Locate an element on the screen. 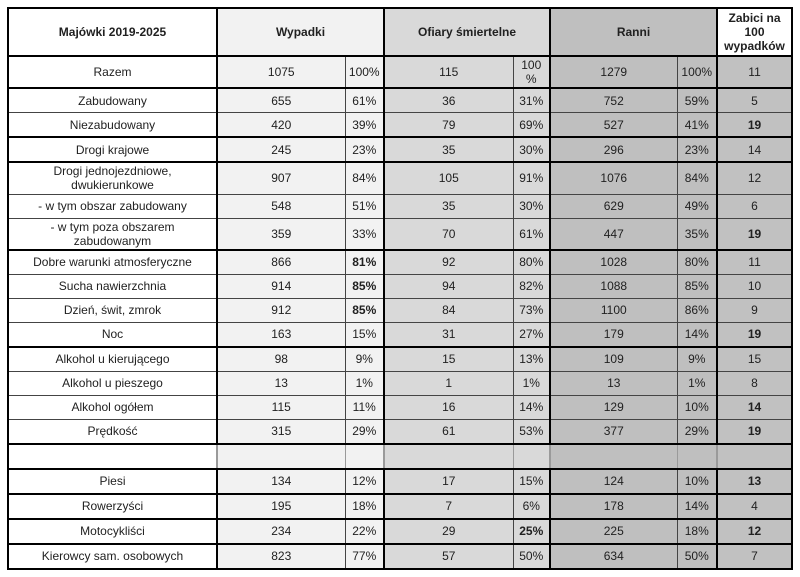 Image resolution: width=800 pixels, height=577 pixels. ranni-percent: 80% is located at coordinates (697, 262).